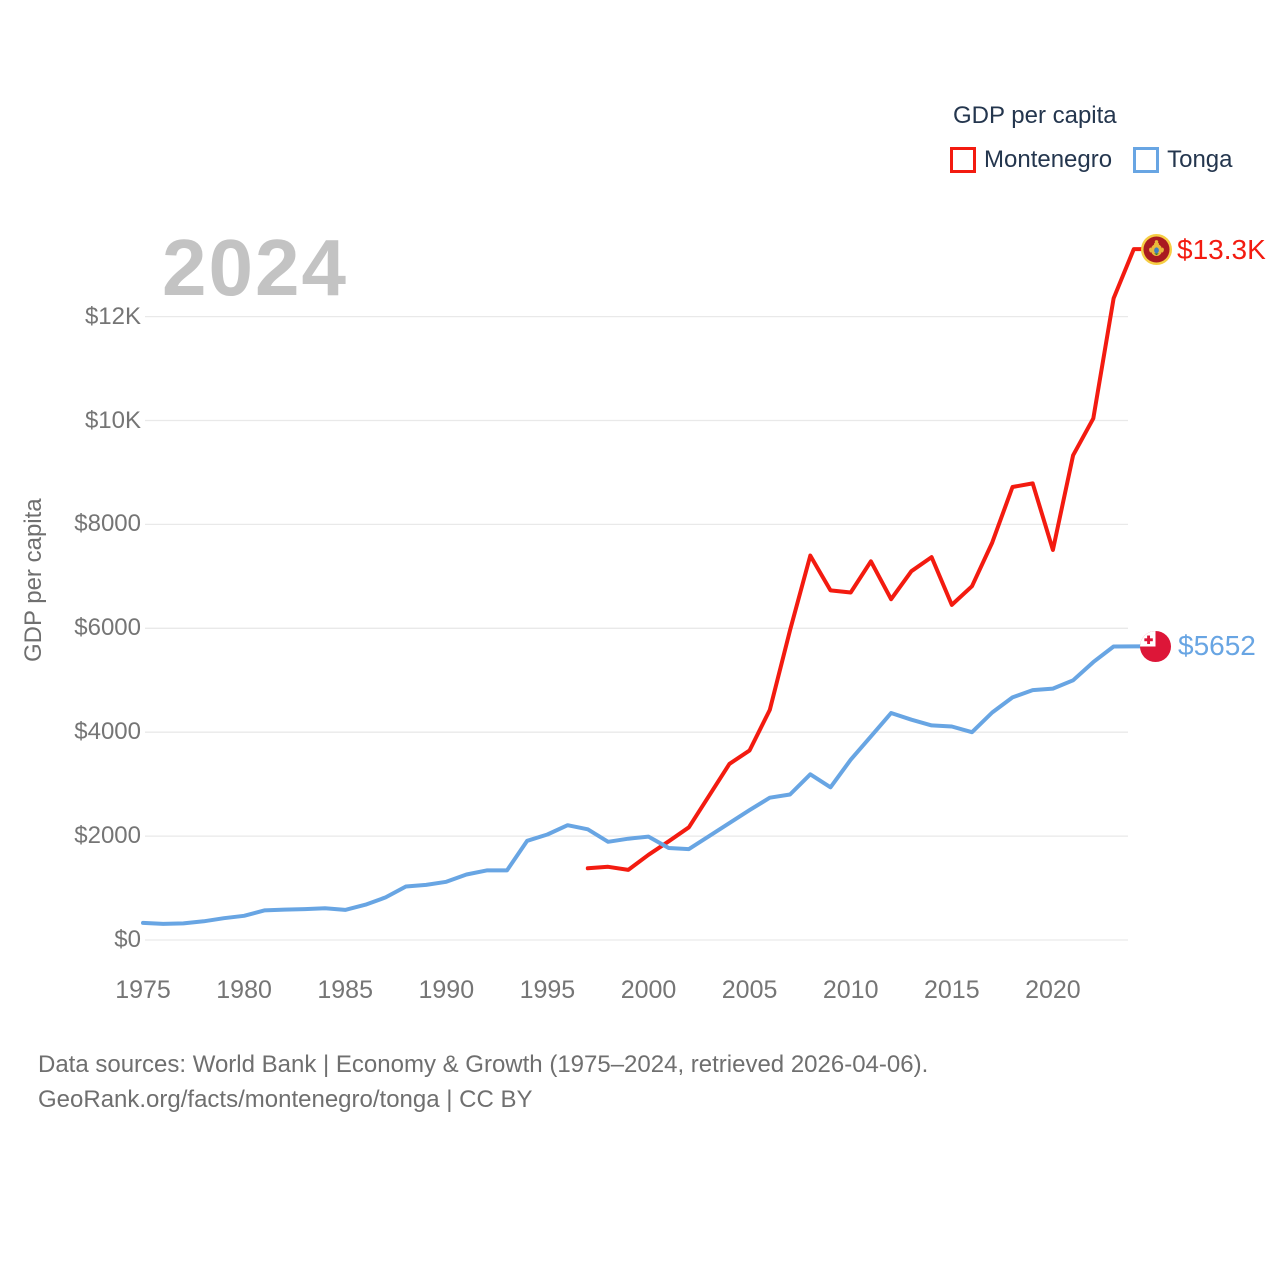 The height and width of the screenshot is (1280, 1280). Describe the element at coordinates (749, 990) in the screenshot. I see `x-tick-label: 2005` at that location.